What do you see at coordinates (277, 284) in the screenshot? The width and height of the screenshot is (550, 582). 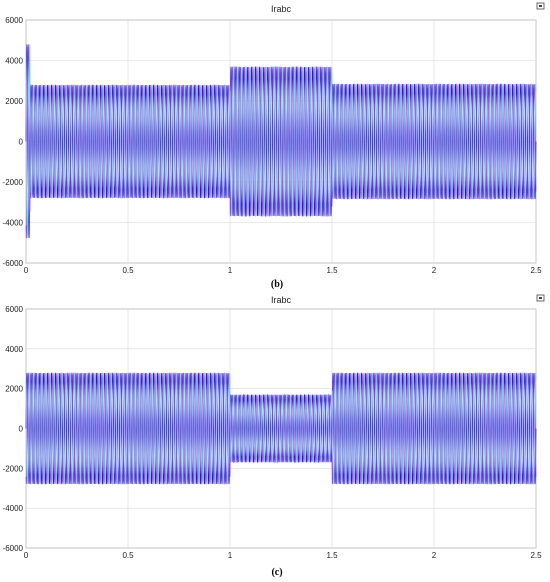 I see `figure-caption: (b)` at bounding box center [277, 284].